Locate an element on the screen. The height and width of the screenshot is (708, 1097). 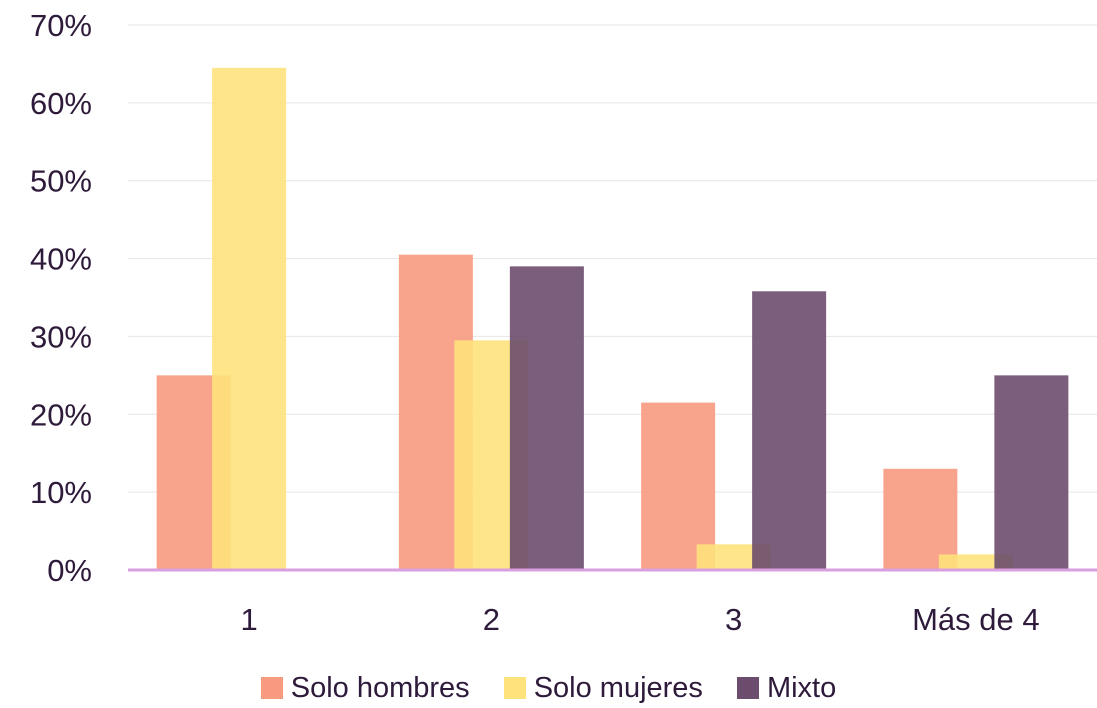
chart-legend: Solo hombres Solo mujeres Mixto is located at coordinates (548, 688).